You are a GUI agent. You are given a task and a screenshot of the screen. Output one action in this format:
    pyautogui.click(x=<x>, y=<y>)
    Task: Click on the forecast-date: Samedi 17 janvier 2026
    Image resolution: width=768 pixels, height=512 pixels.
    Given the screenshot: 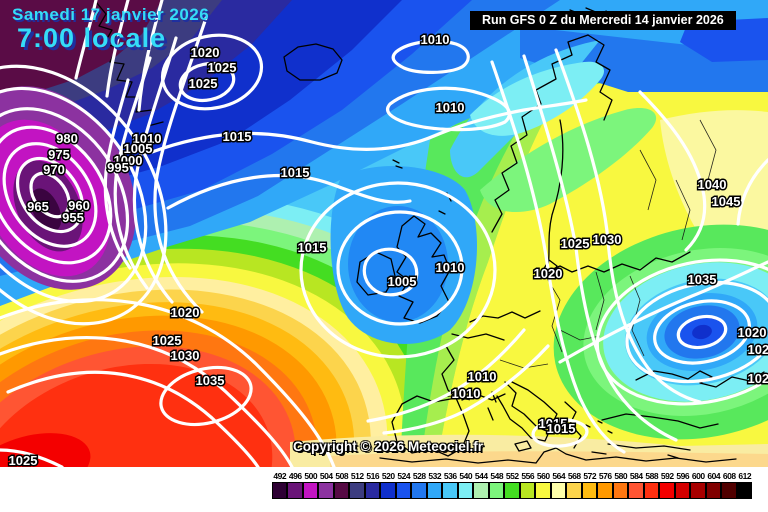 What is the action you would take?
    pyautogui.click(x=111, y=14)
    